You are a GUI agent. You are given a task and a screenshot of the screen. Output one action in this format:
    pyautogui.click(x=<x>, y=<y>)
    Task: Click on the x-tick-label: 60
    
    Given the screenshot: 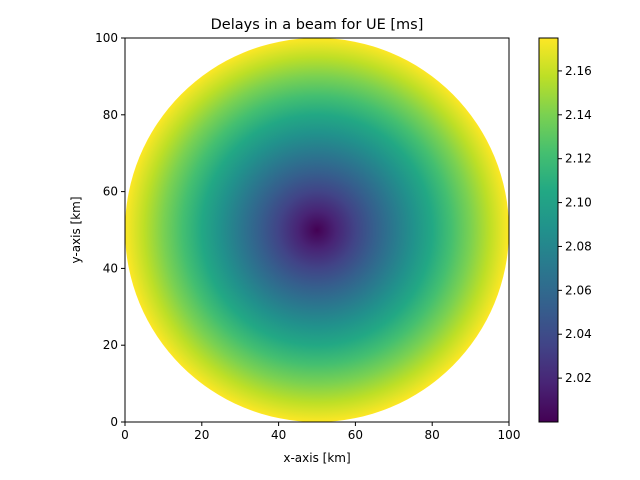 What is the action you would take?
    pyautogui.click(x=355, y=435)
    